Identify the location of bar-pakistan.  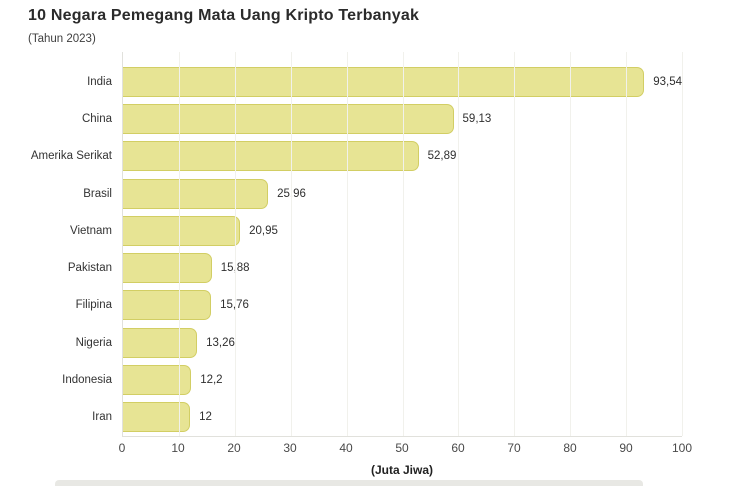
(167, 268).